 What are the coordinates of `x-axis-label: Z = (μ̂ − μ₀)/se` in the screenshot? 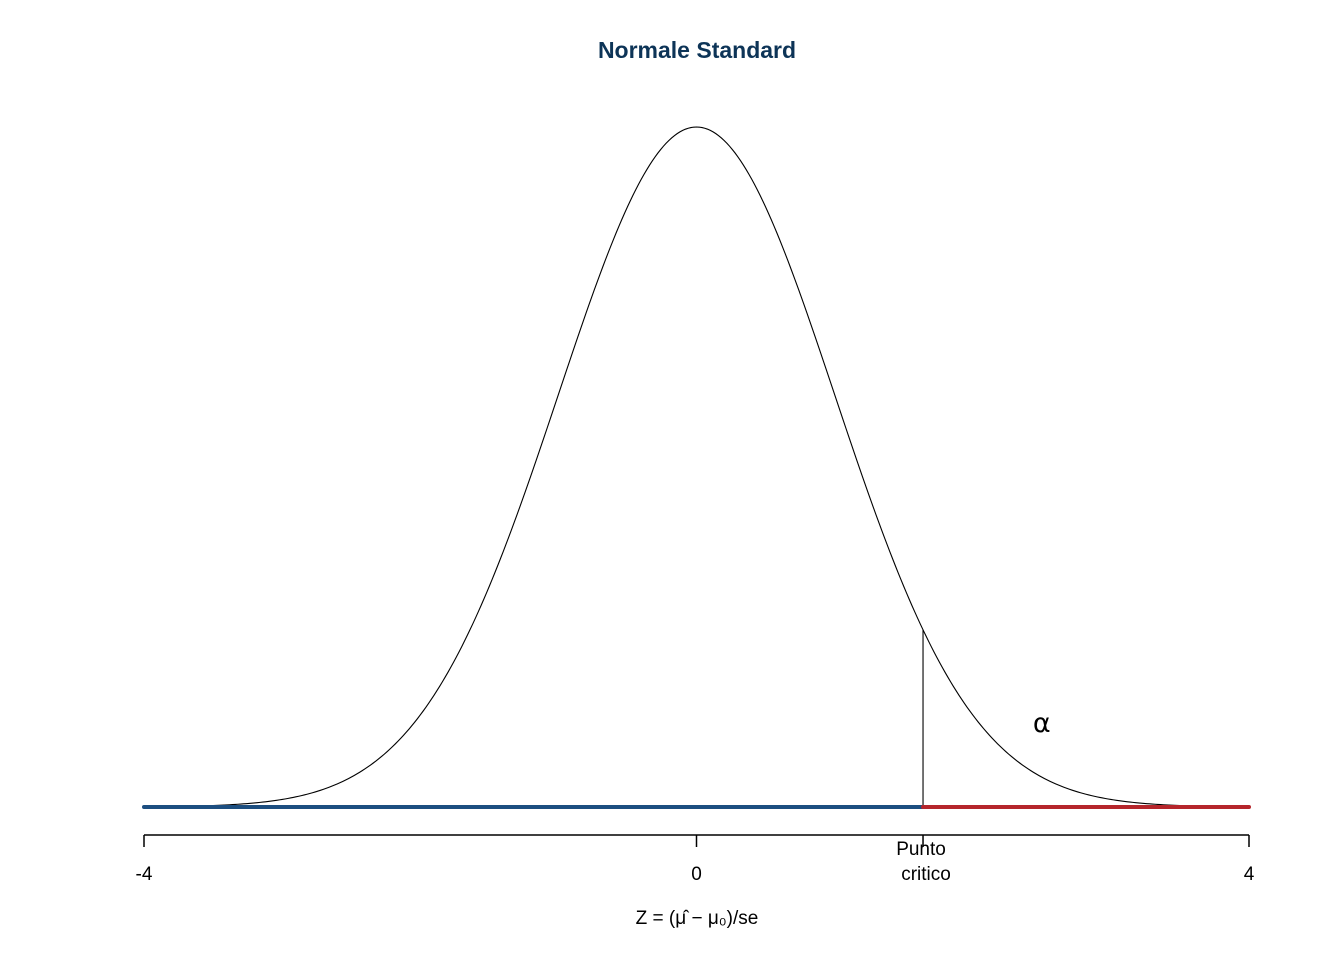 It's located at (697, 918).